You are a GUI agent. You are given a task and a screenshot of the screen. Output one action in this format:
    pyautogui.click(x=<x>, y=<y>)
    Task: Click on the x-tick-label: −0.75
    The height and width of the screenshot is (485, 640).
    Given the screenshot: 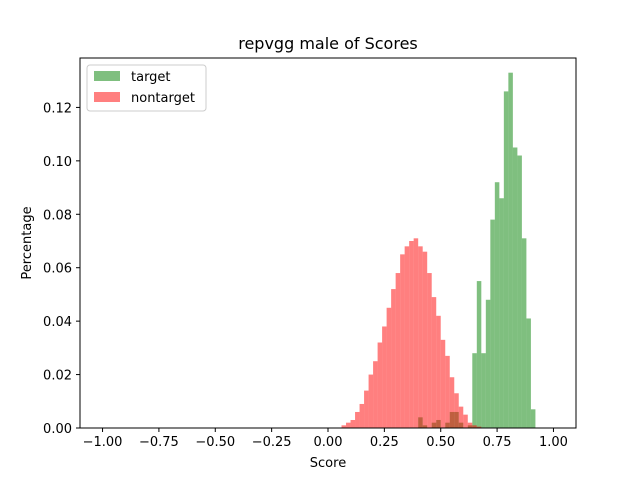 What is the action you would take?
    pyautogui.click(x=159, y=442)
    